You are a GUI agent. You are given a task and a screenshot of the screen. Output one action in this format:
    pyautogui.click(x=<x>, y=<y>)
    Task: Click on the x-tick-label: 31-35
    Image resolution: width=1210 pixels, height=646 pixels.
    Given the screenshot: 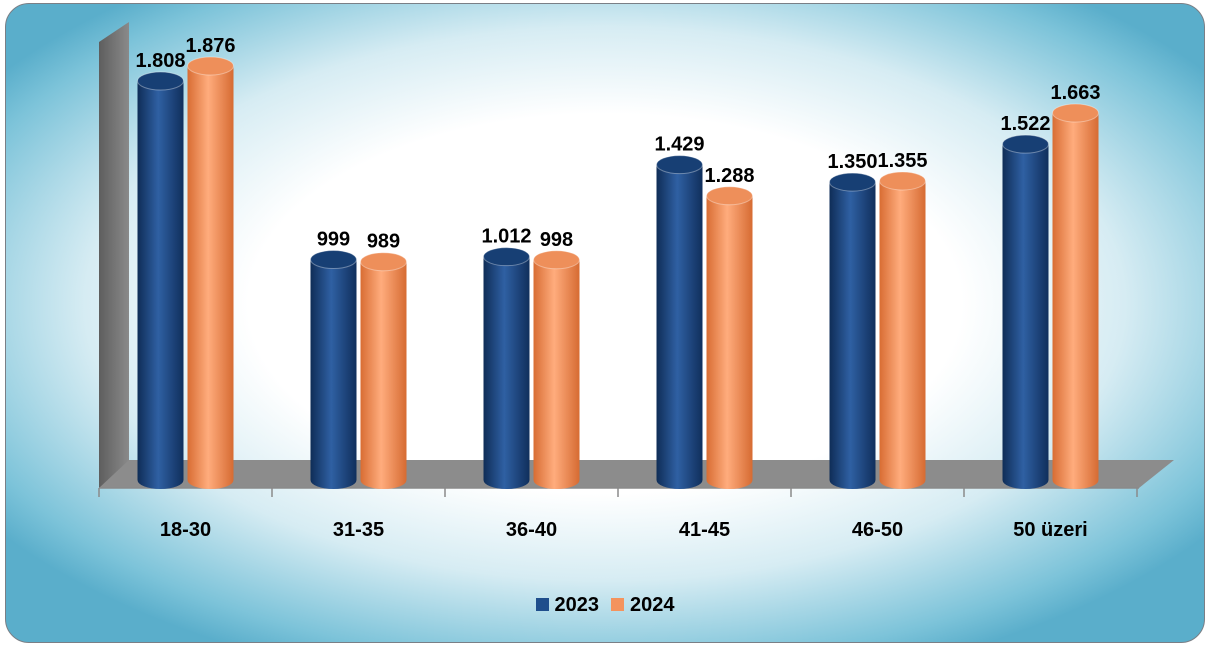 What is the action you would take?
    pyautogui.click(x=358, y=530)
    